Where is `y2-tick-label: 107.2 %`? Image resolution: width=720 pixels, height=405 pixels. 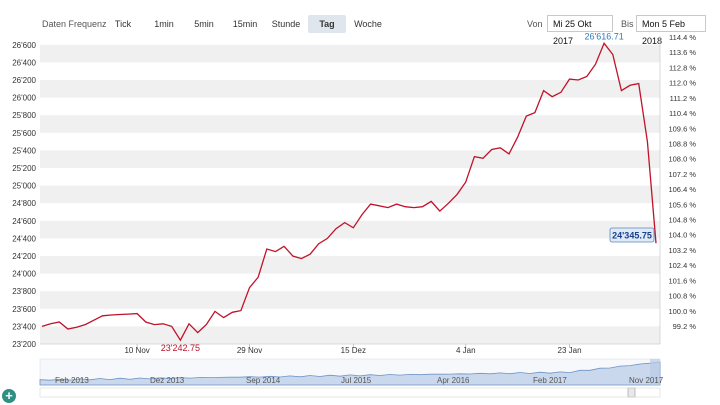 y2-tick-label: 107.2 % is located at coordinates (682, 174).